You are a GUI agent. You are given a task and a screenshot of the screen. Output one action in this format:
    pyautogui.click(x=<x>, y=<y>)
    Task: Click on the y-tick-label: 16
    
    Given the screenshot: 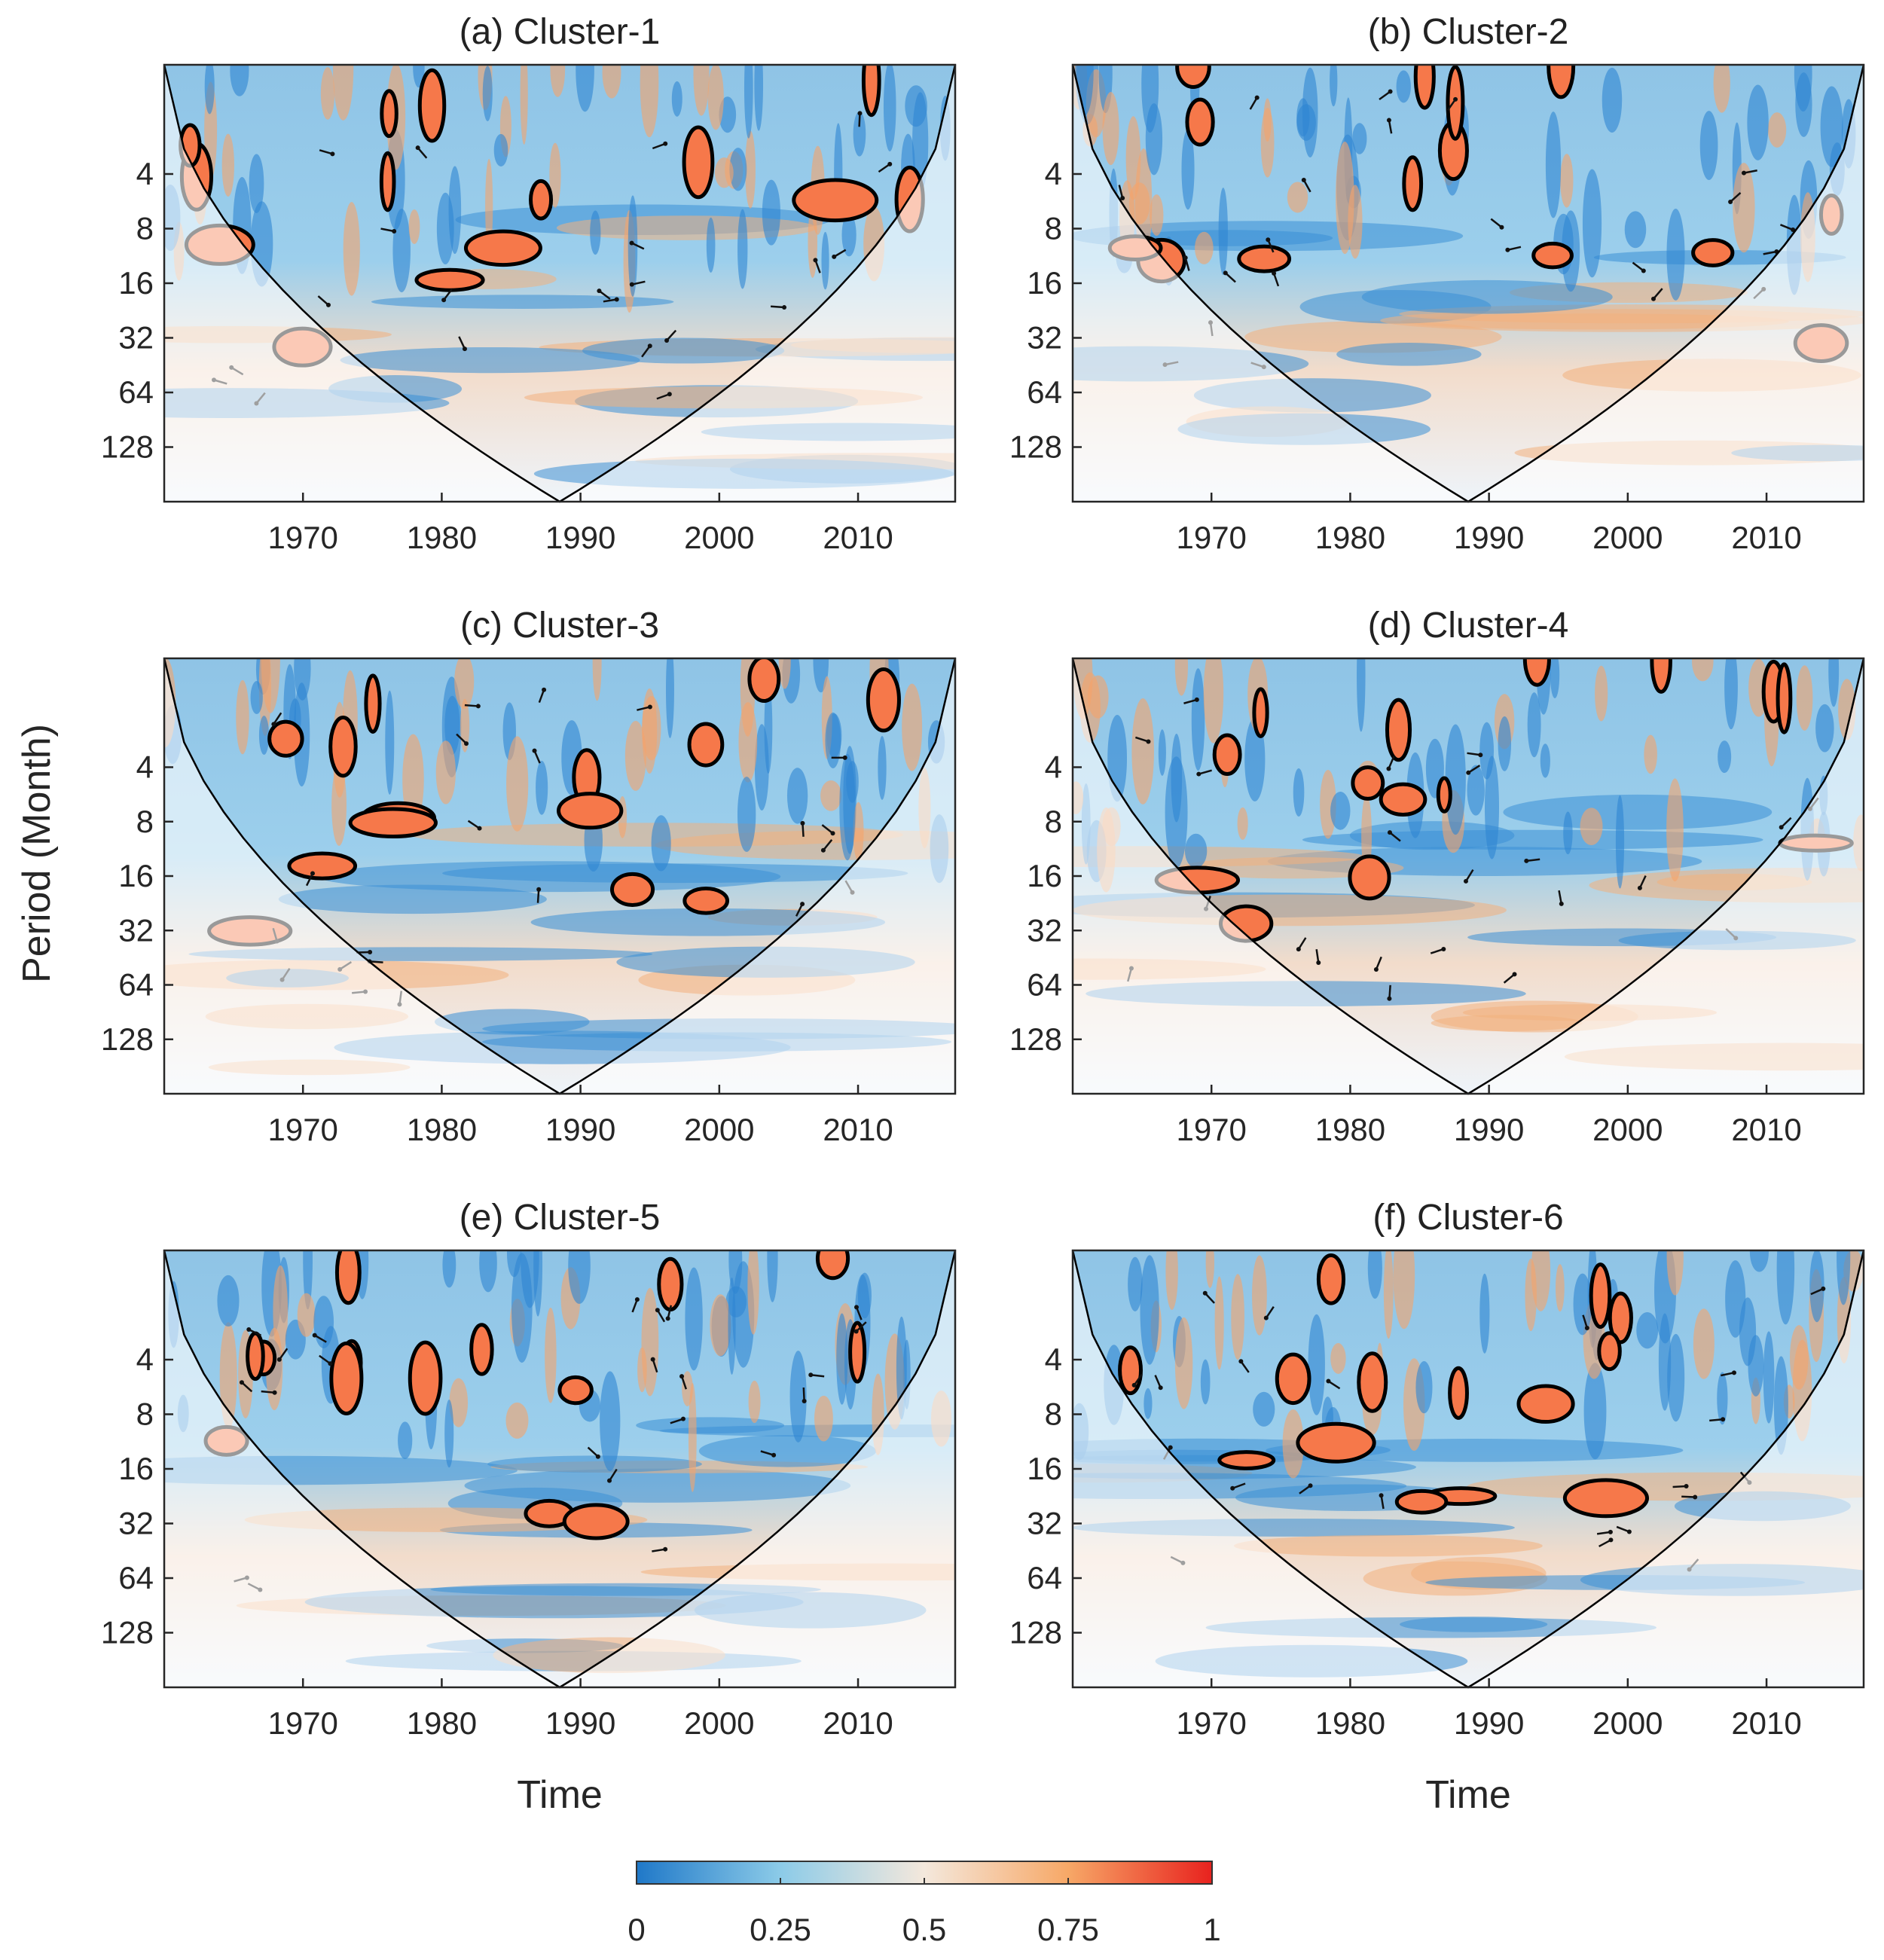 What is the action you would take?
    pyautogui.click(x=1044, y=875)
    